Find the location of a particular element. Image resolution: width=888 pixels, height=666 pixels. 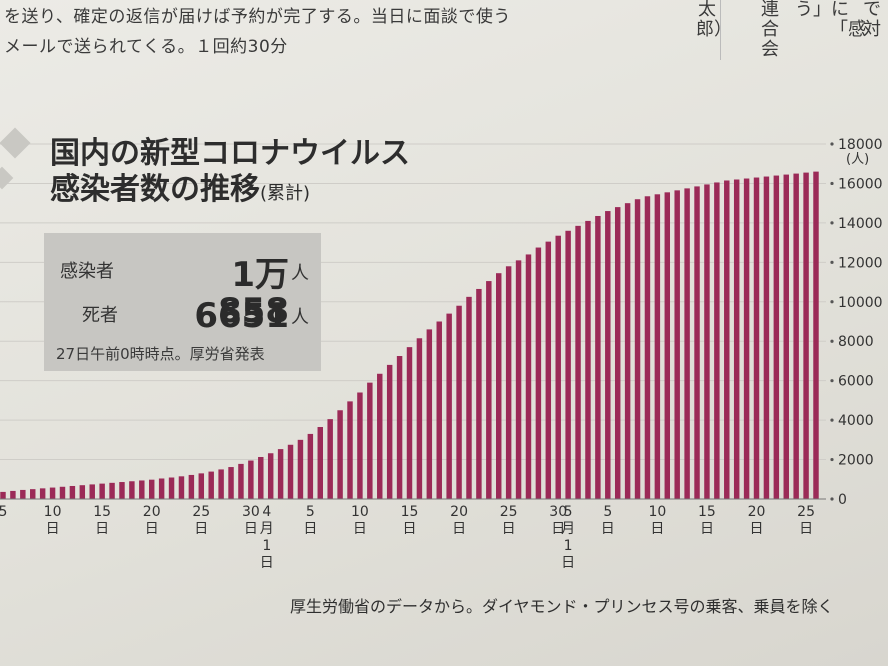

bar-3/17 is located at coordinates (122, 490).